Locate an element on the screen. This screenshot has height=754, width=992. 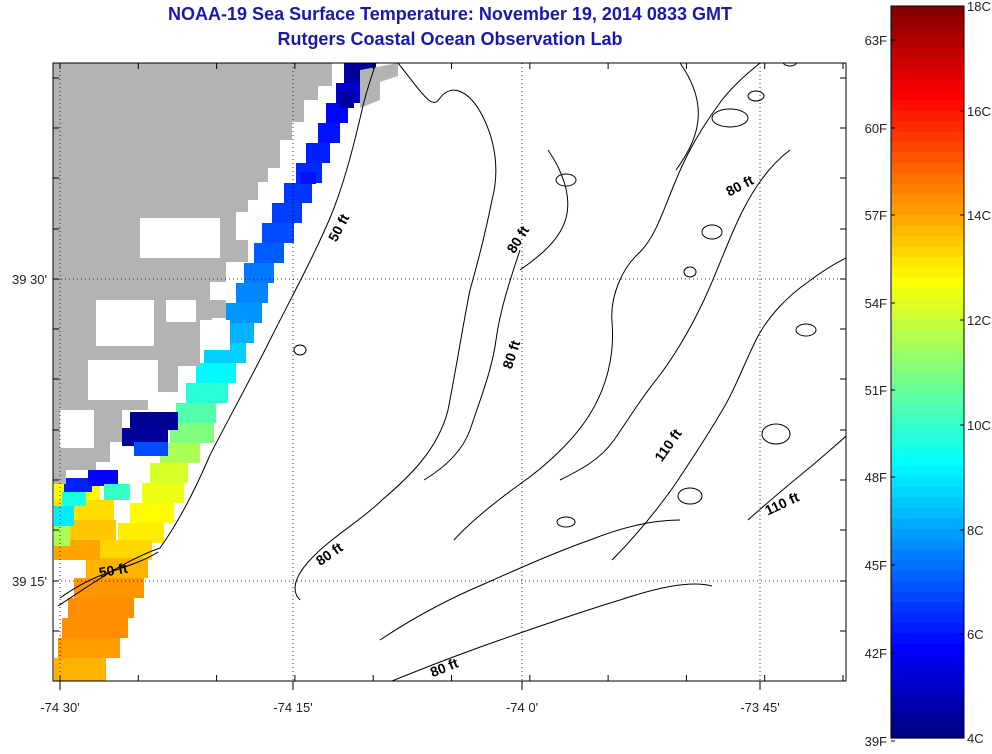
y-tick-label: 39 15' is located at coordinates (29, 581).